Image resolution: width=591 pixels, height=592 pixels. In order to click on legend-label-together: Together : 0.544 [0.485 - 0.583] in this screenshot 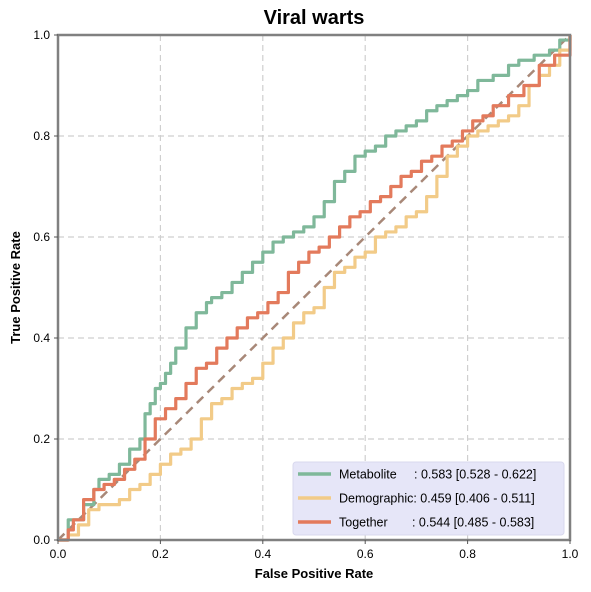, I will do `click(436, 523)`.